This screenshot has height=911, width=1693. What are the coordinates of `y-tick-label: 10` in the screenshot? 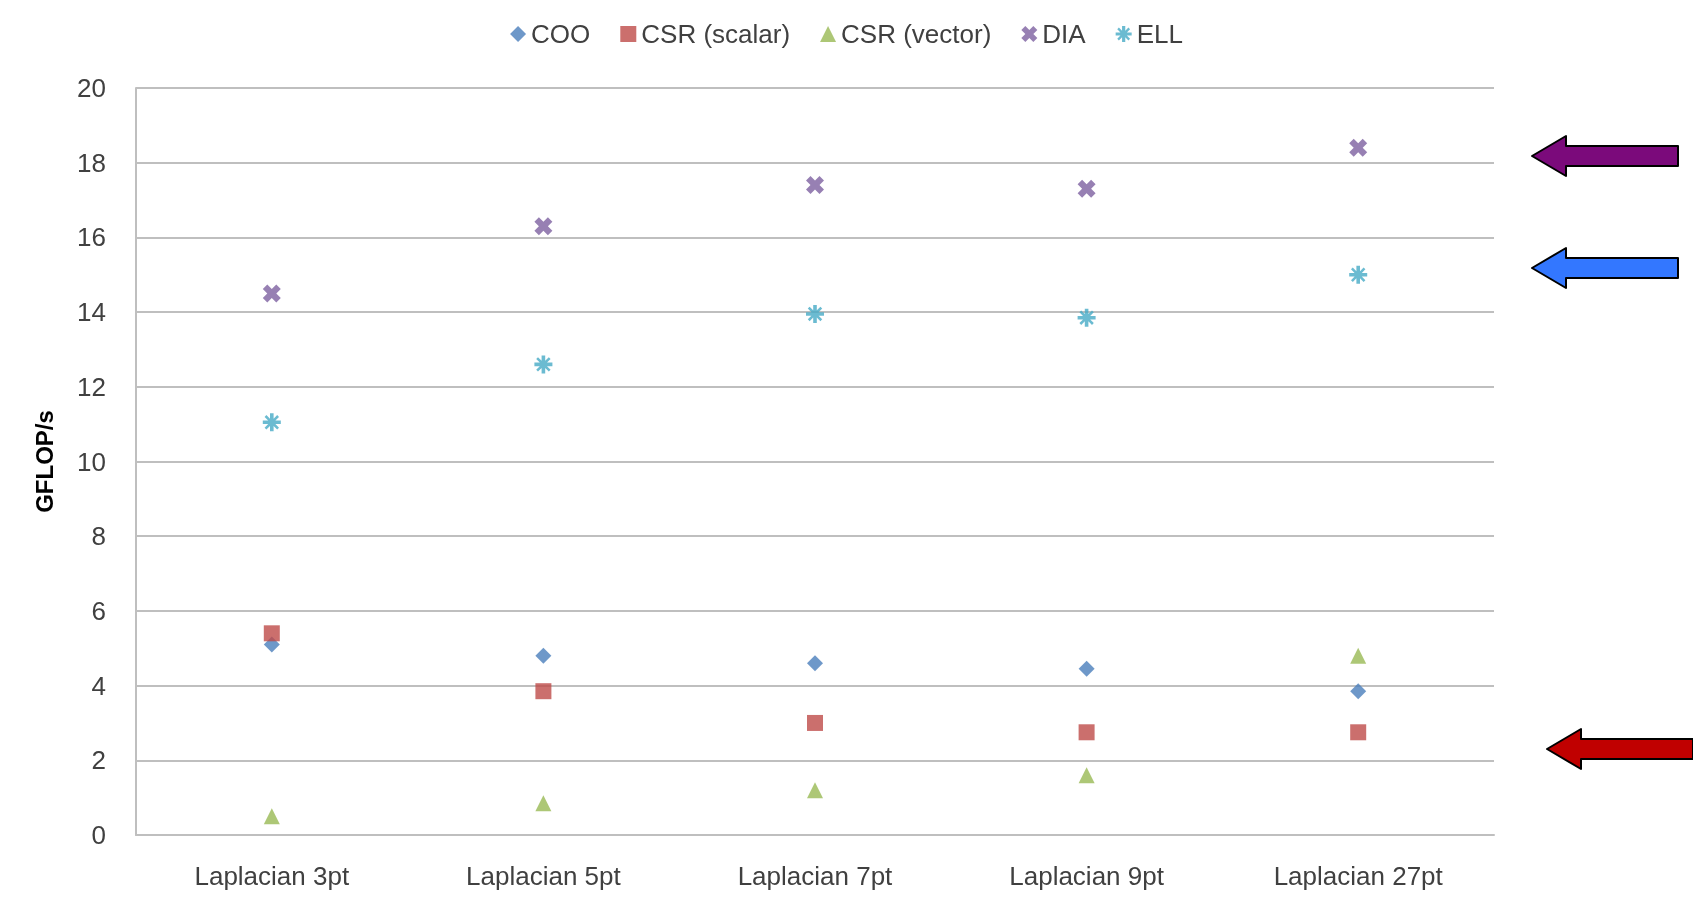 It's located at (91, 461).